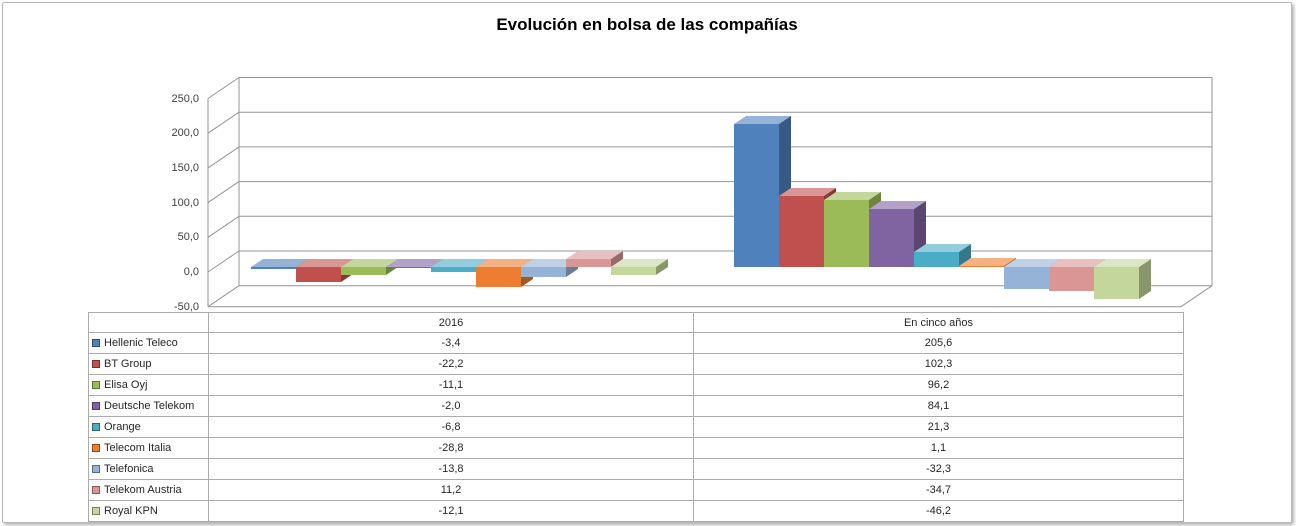  What do you see at coordinates (451, 364) in the screenshot?
I see `value-cell: -22,2` at bounding box center [451, 364].